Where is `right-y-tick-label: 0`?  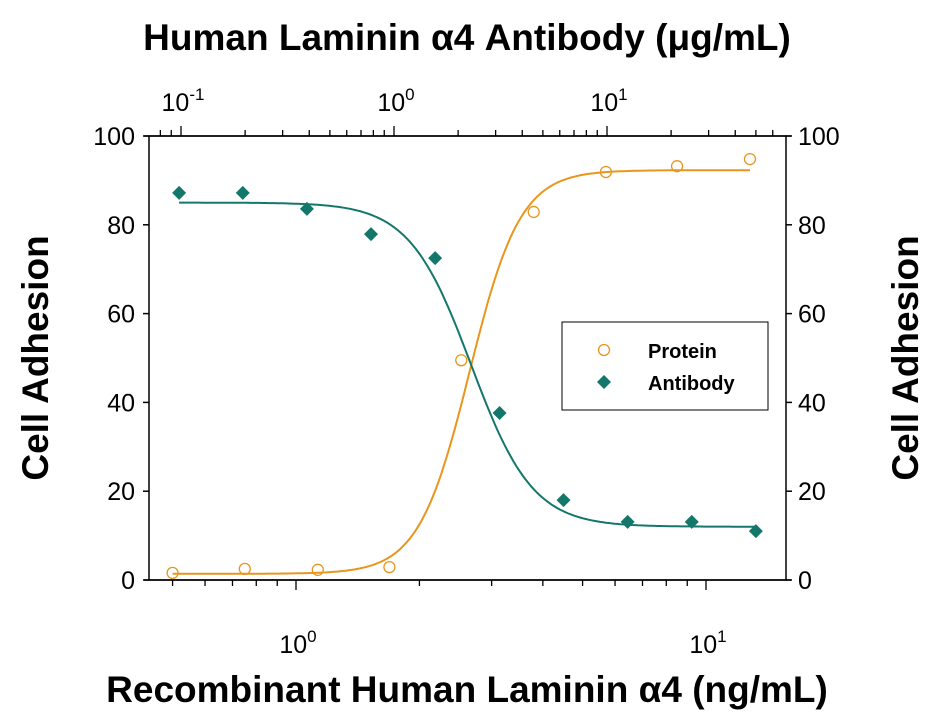 right-y-tick-label: 0 is located at coordinates (805, 581).